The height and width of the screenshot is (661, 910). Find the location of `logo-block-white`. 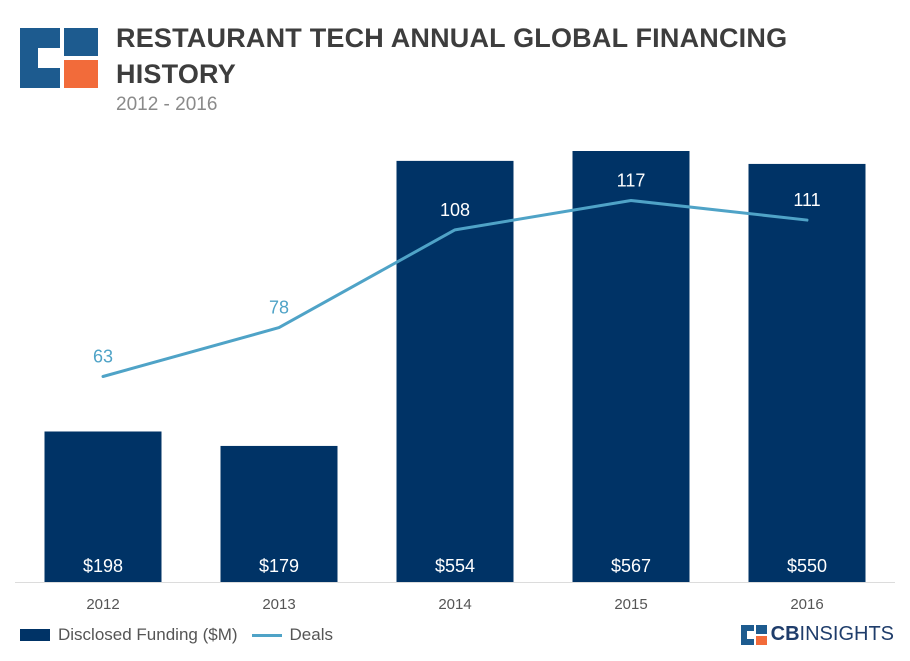

logo-block-white is located at coordinates (49, 58).